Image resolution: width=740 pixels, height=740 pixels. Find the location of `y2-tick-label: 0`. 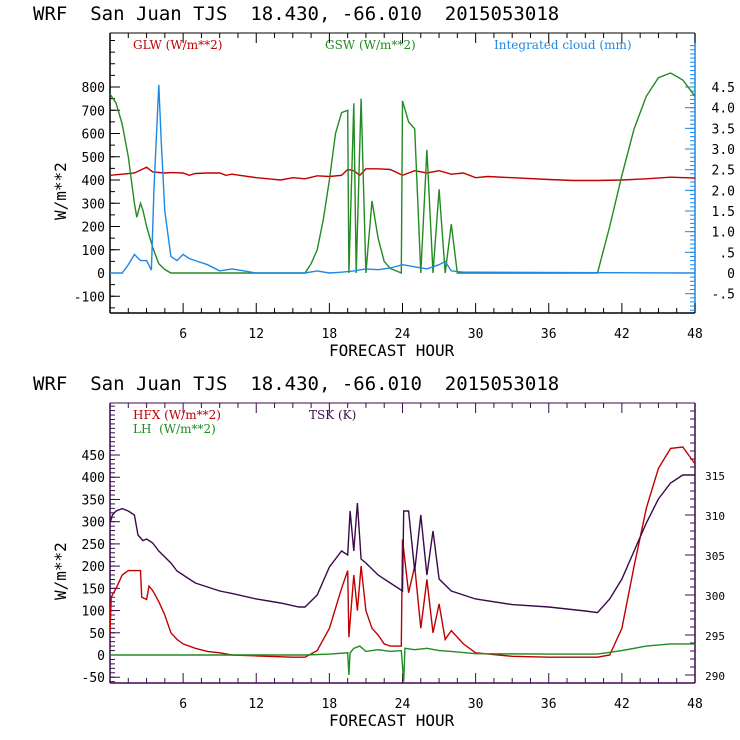

y2-tick-label: 0 is located at coordinates (731, 274).